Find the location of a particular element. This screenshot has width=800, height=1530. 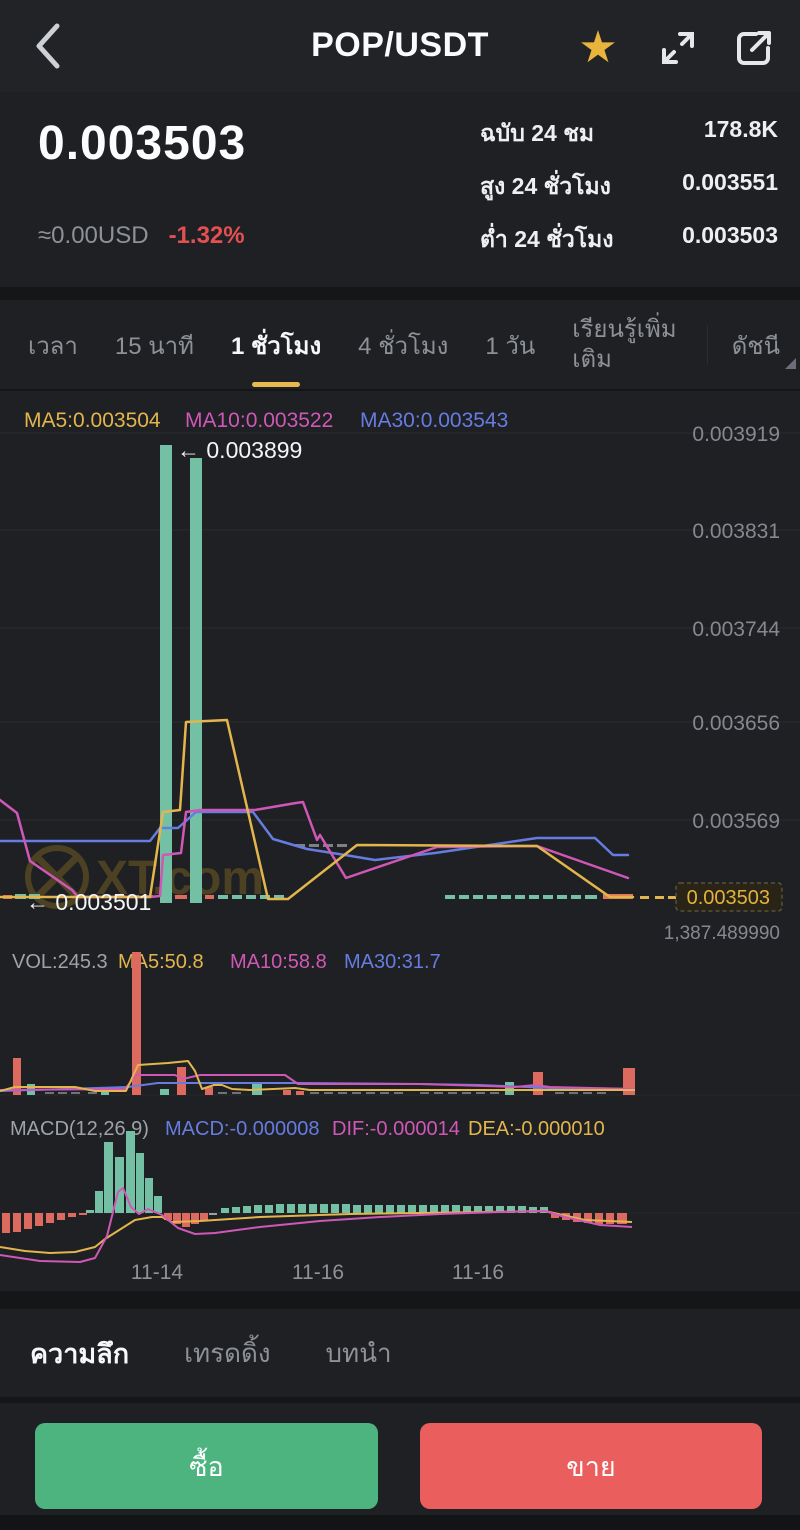

tab-1day: 1 วัน is located at coordinates (510, 346).